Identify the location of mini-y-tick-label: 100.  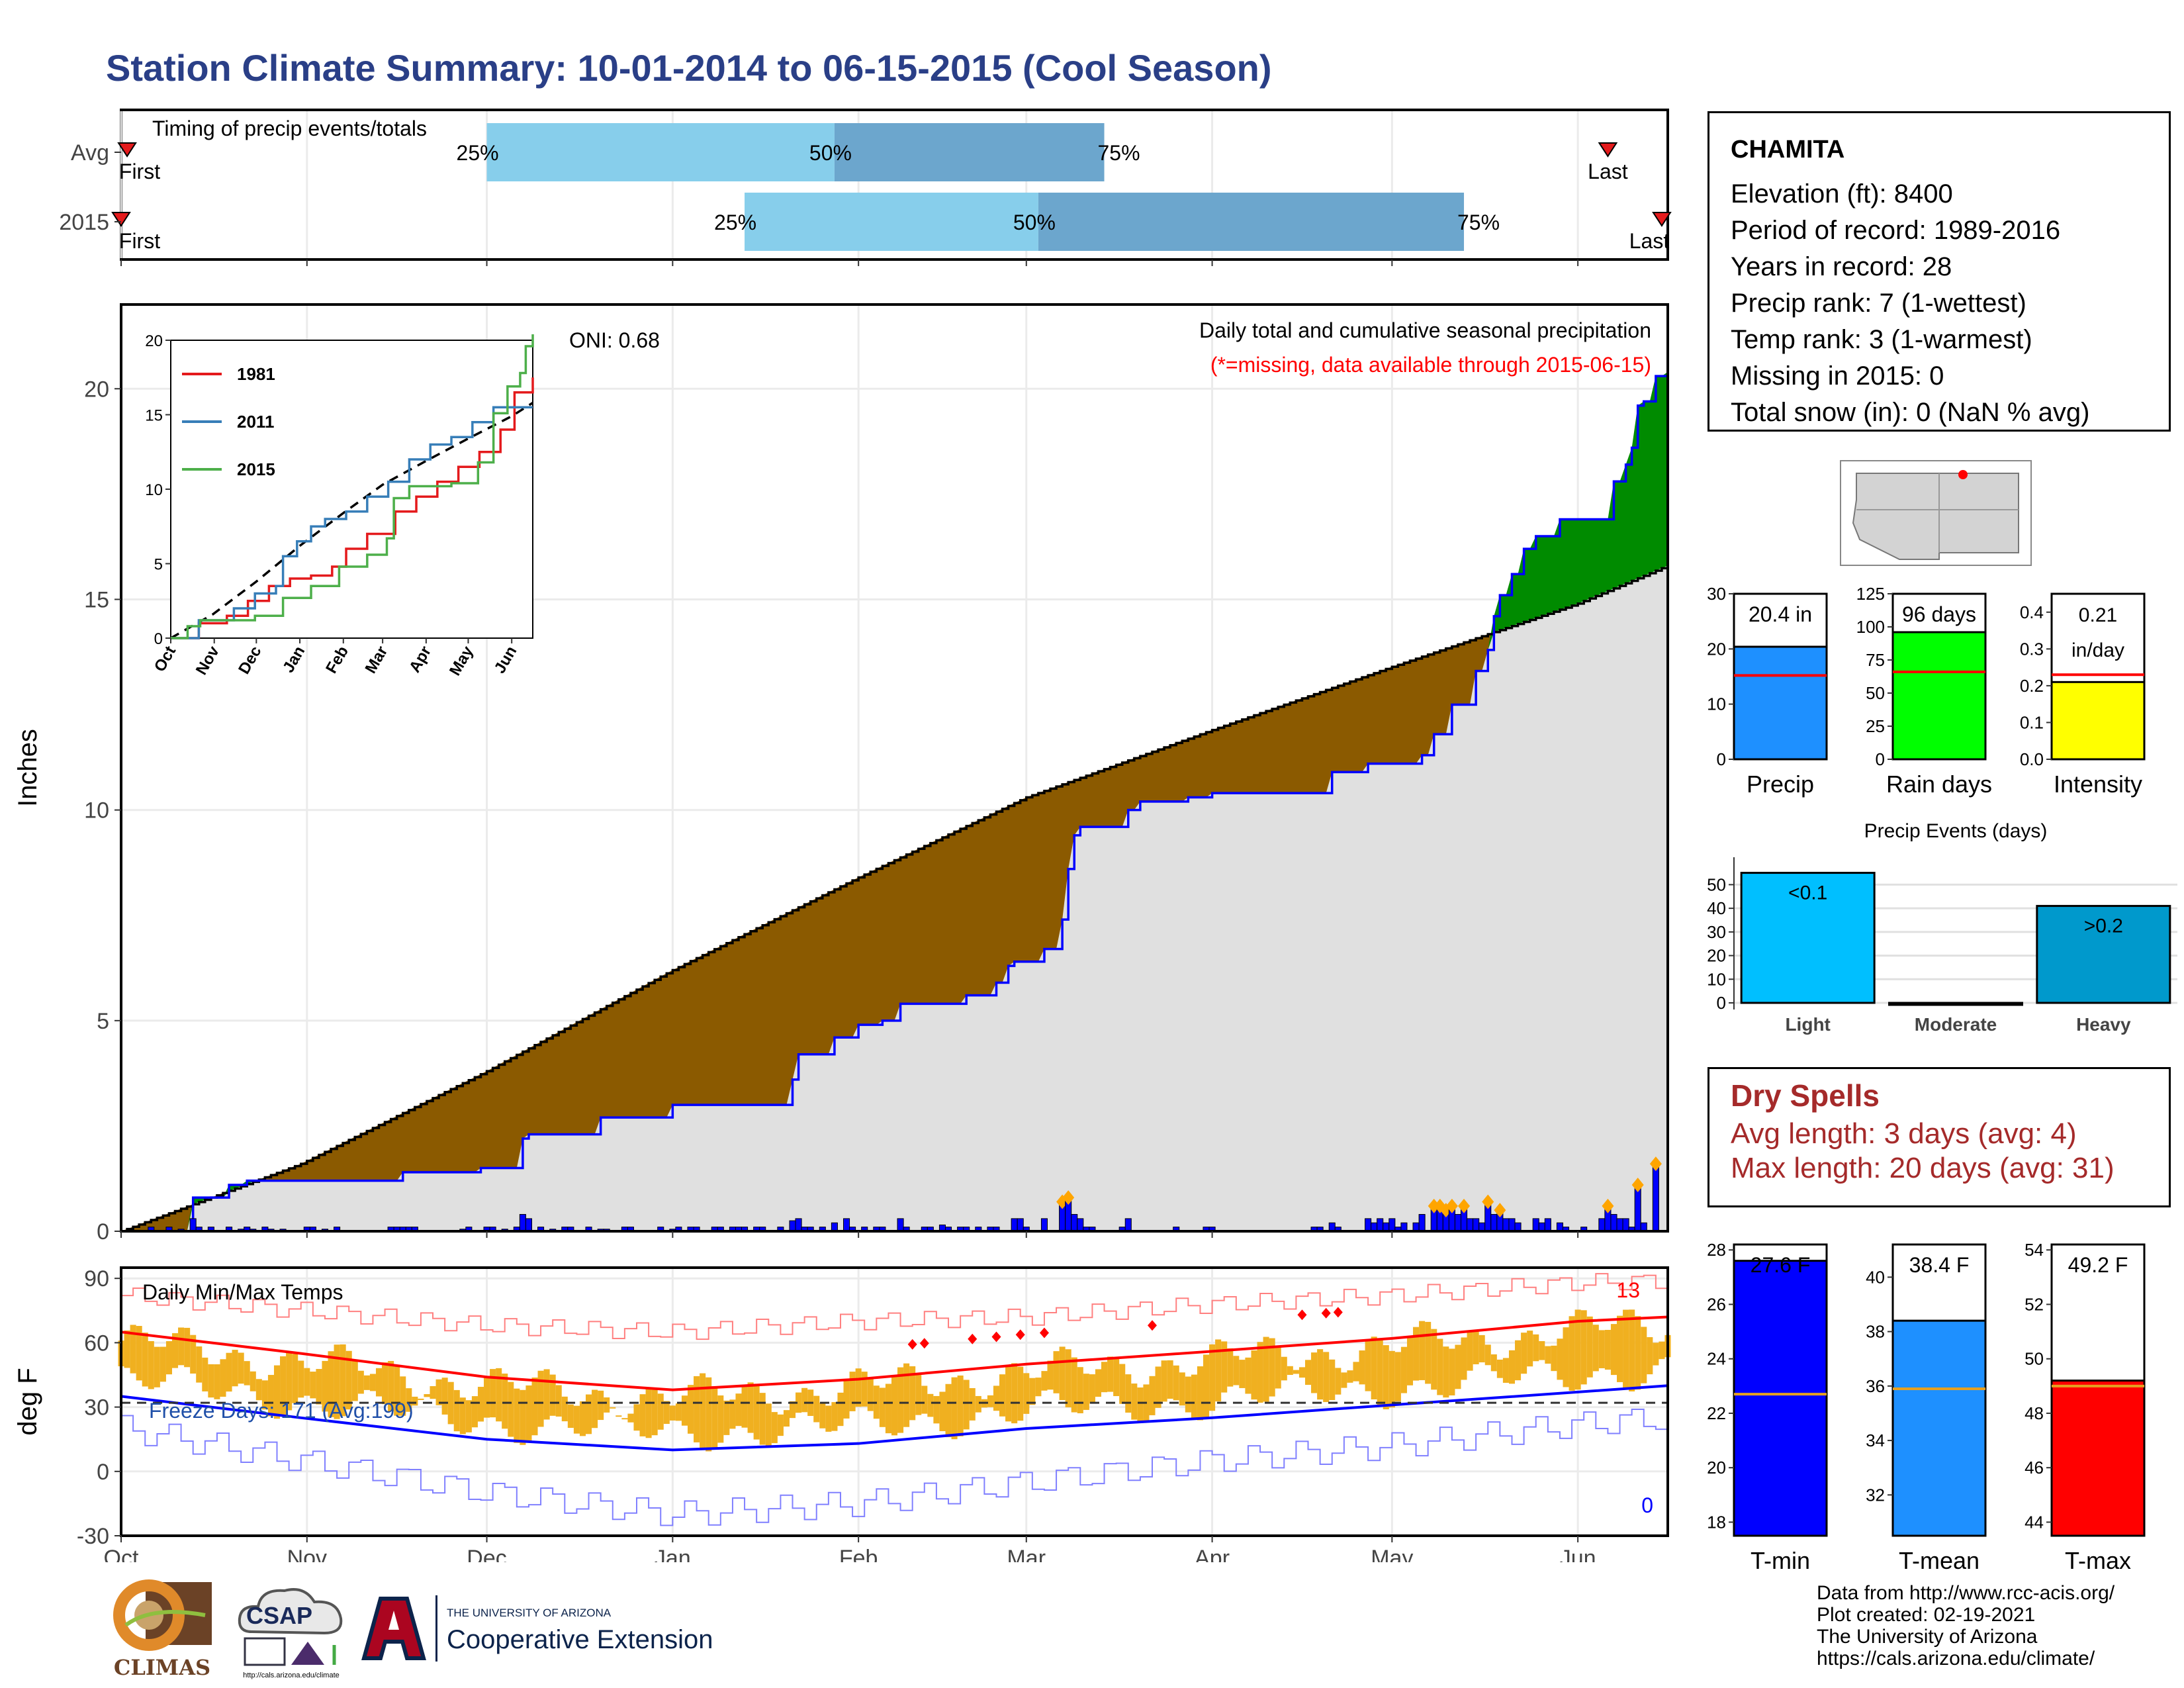
(1871, 627).